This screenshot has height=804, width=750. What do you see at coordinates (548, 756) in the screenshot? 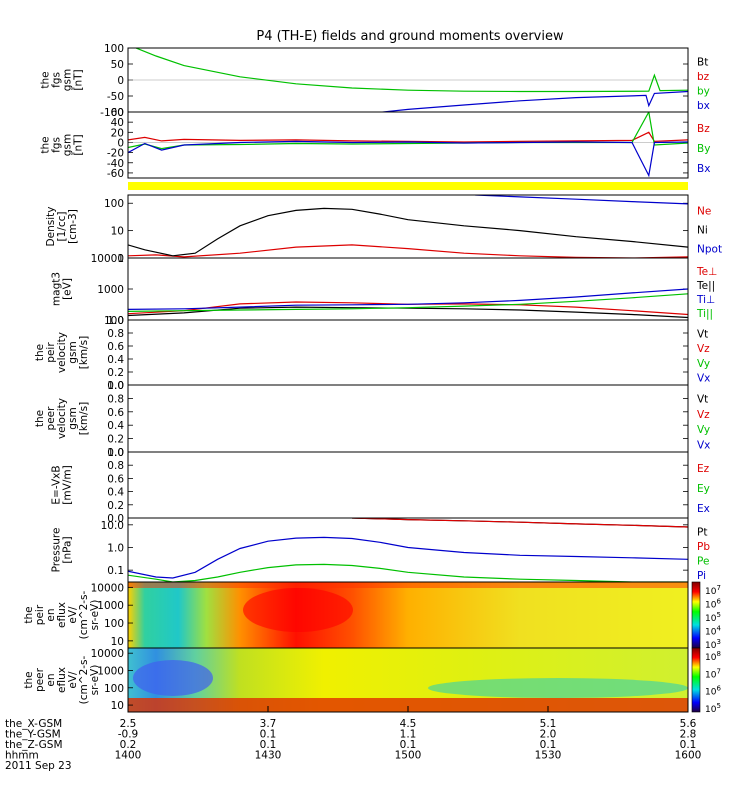
I see `x-axis-value: 1530` at bounding box center [548, 756].